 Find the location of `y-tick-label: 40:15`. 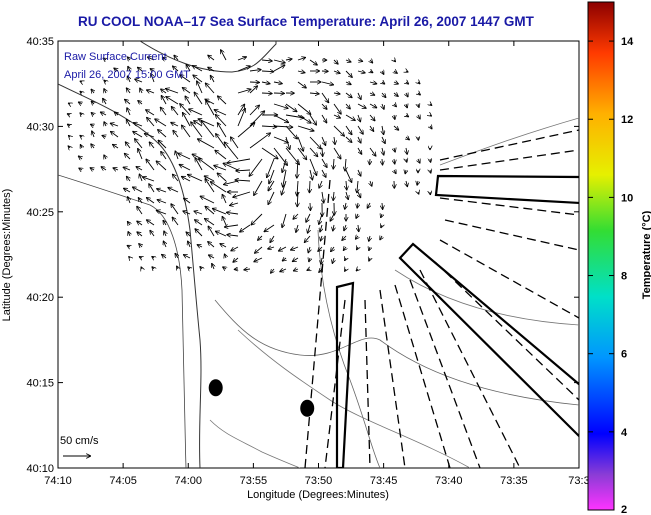

y-tick-label: 40:15 is located at coordinates (40, 384).